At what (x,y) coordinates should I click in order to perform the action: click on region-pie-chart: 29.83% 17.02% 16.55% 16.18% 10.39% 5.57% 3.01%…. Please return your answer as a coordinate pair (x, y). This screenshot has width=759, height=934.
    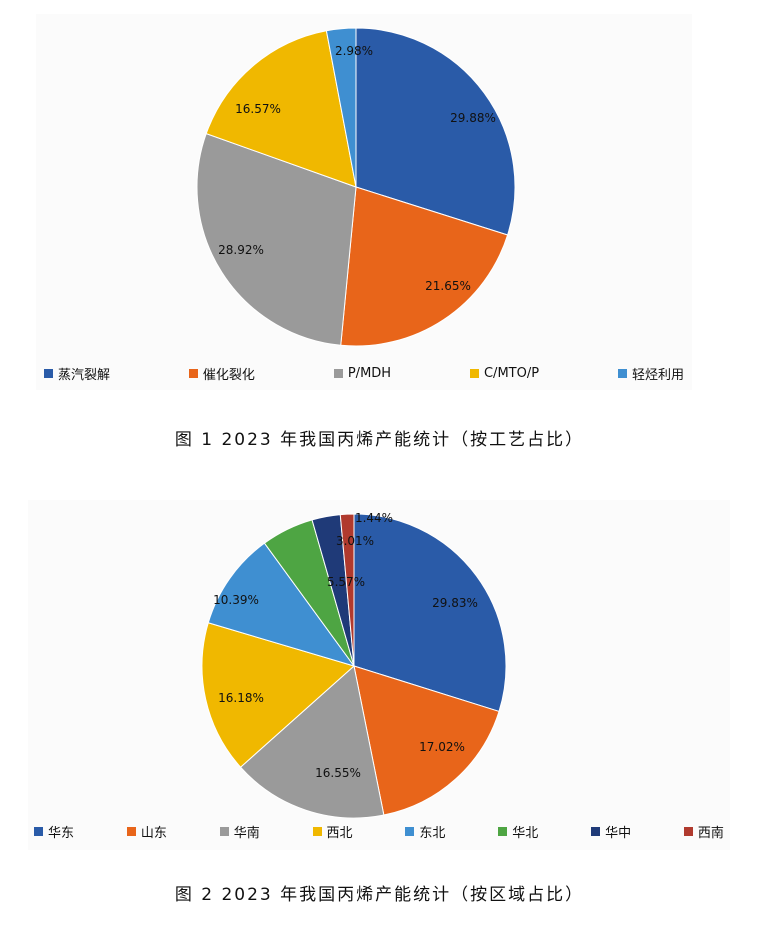
    Looking at the image, I should click on (354, 664).